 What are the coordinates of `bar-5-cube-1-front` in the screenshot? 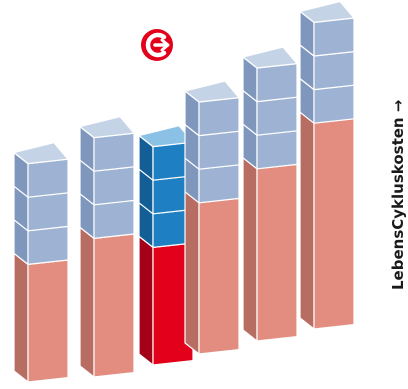 It's located at (277, 150).